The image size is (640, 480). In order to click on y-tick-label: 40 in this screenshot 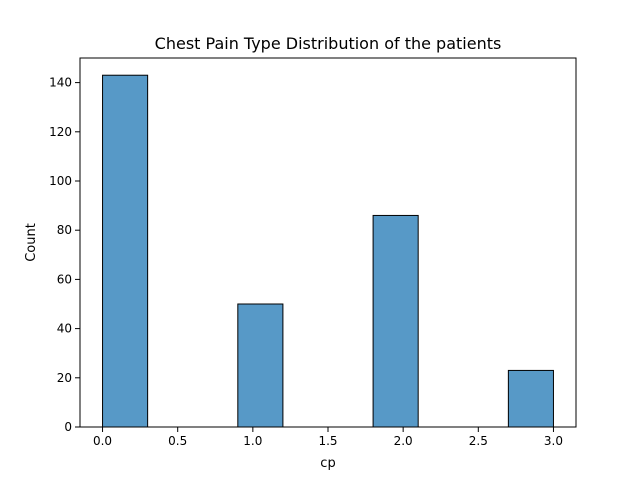, I will do `click(64, 329)`.